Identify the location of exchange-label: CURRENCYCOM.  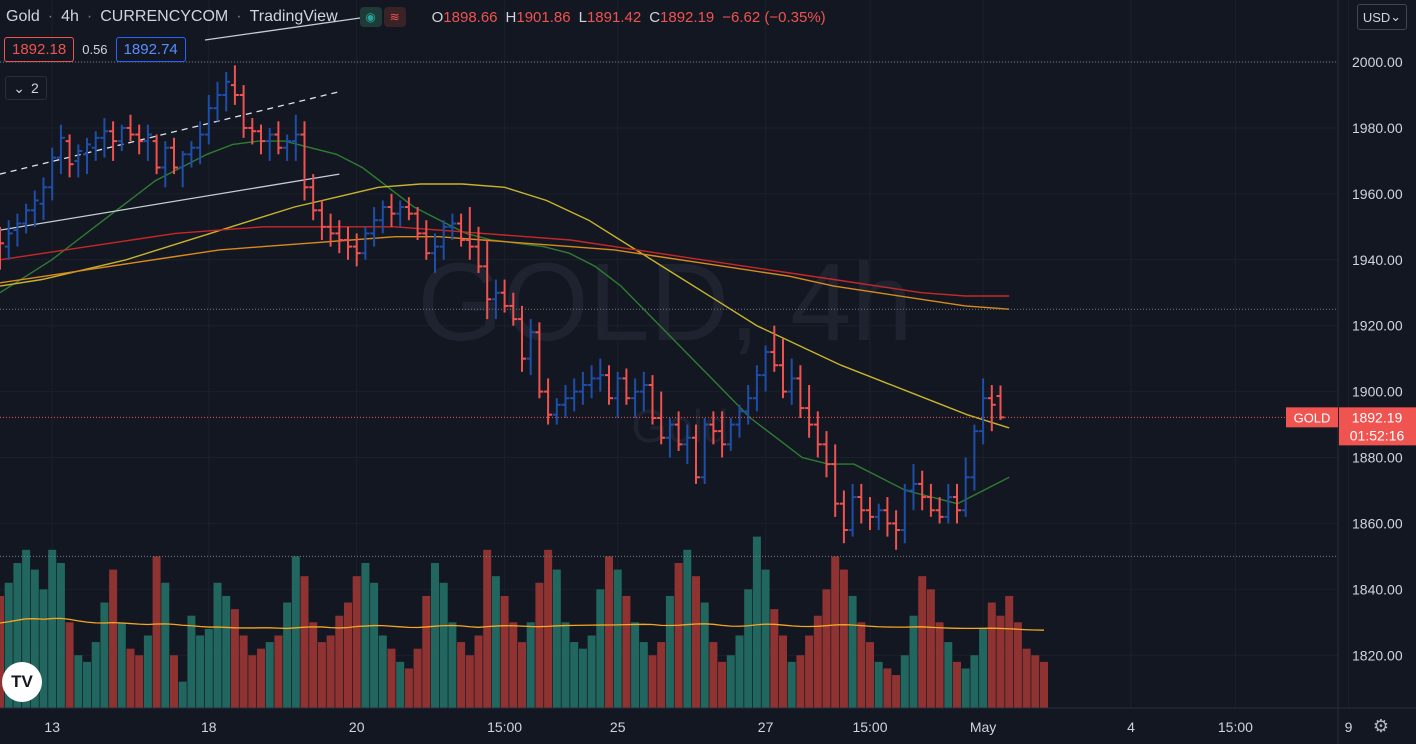
(164, 16).